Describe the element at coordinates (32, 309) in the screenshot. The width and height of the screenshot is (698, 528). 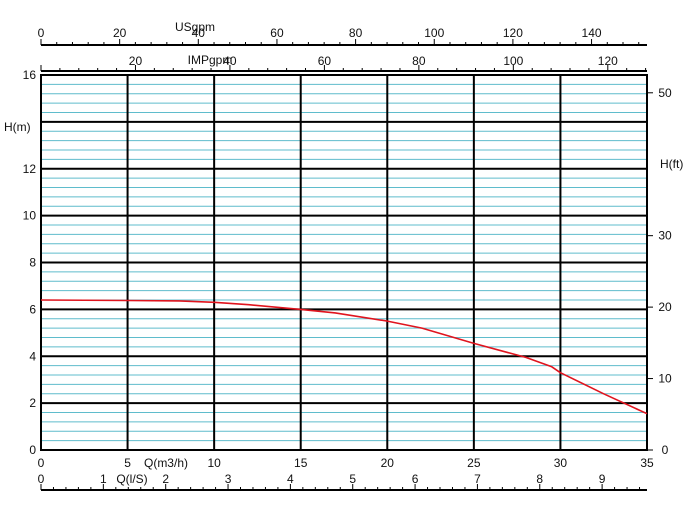
I see `y-tick-label: 6` at that location.